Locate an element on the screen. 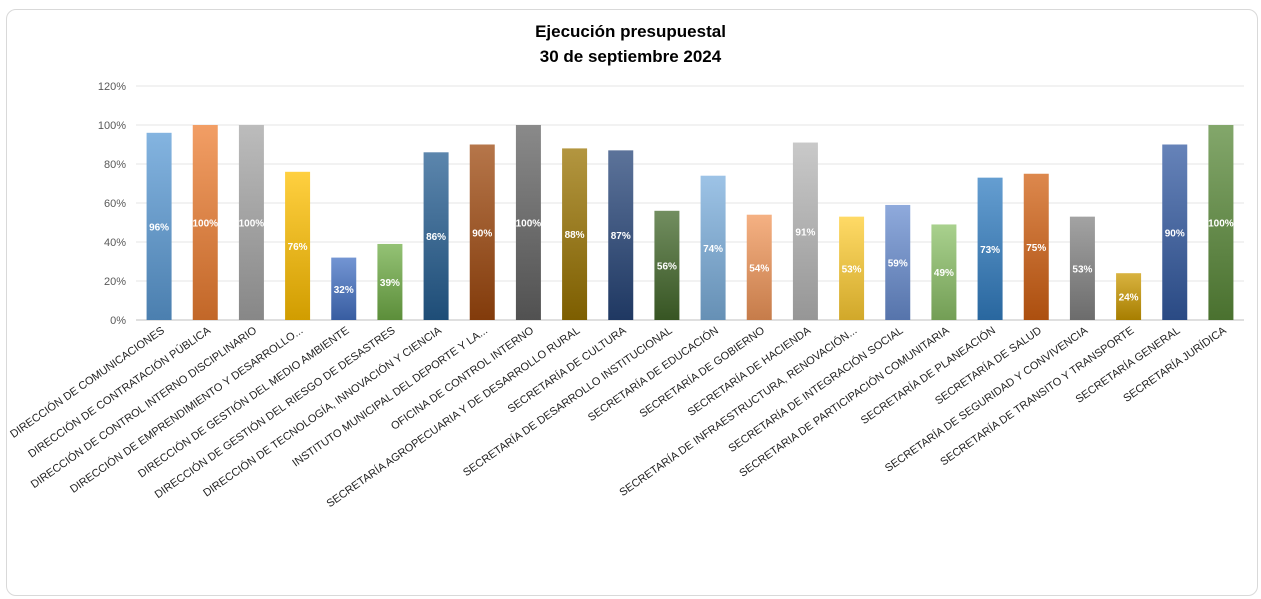  chart-subtitle: 30 de septiembre 2024 is located at coordinates (630, 56).